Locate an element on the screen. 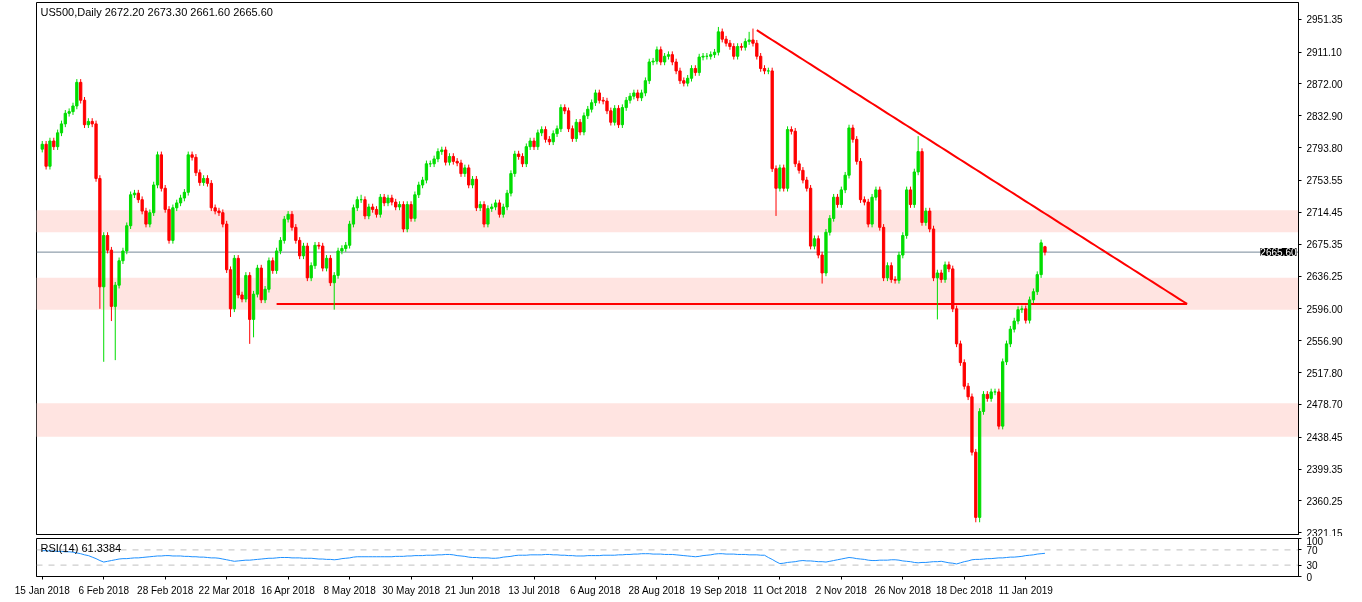 The height and width of the screenshot is (602, 1362). y-tick-label: 2951.35 is located at coordinates (1325, 20).